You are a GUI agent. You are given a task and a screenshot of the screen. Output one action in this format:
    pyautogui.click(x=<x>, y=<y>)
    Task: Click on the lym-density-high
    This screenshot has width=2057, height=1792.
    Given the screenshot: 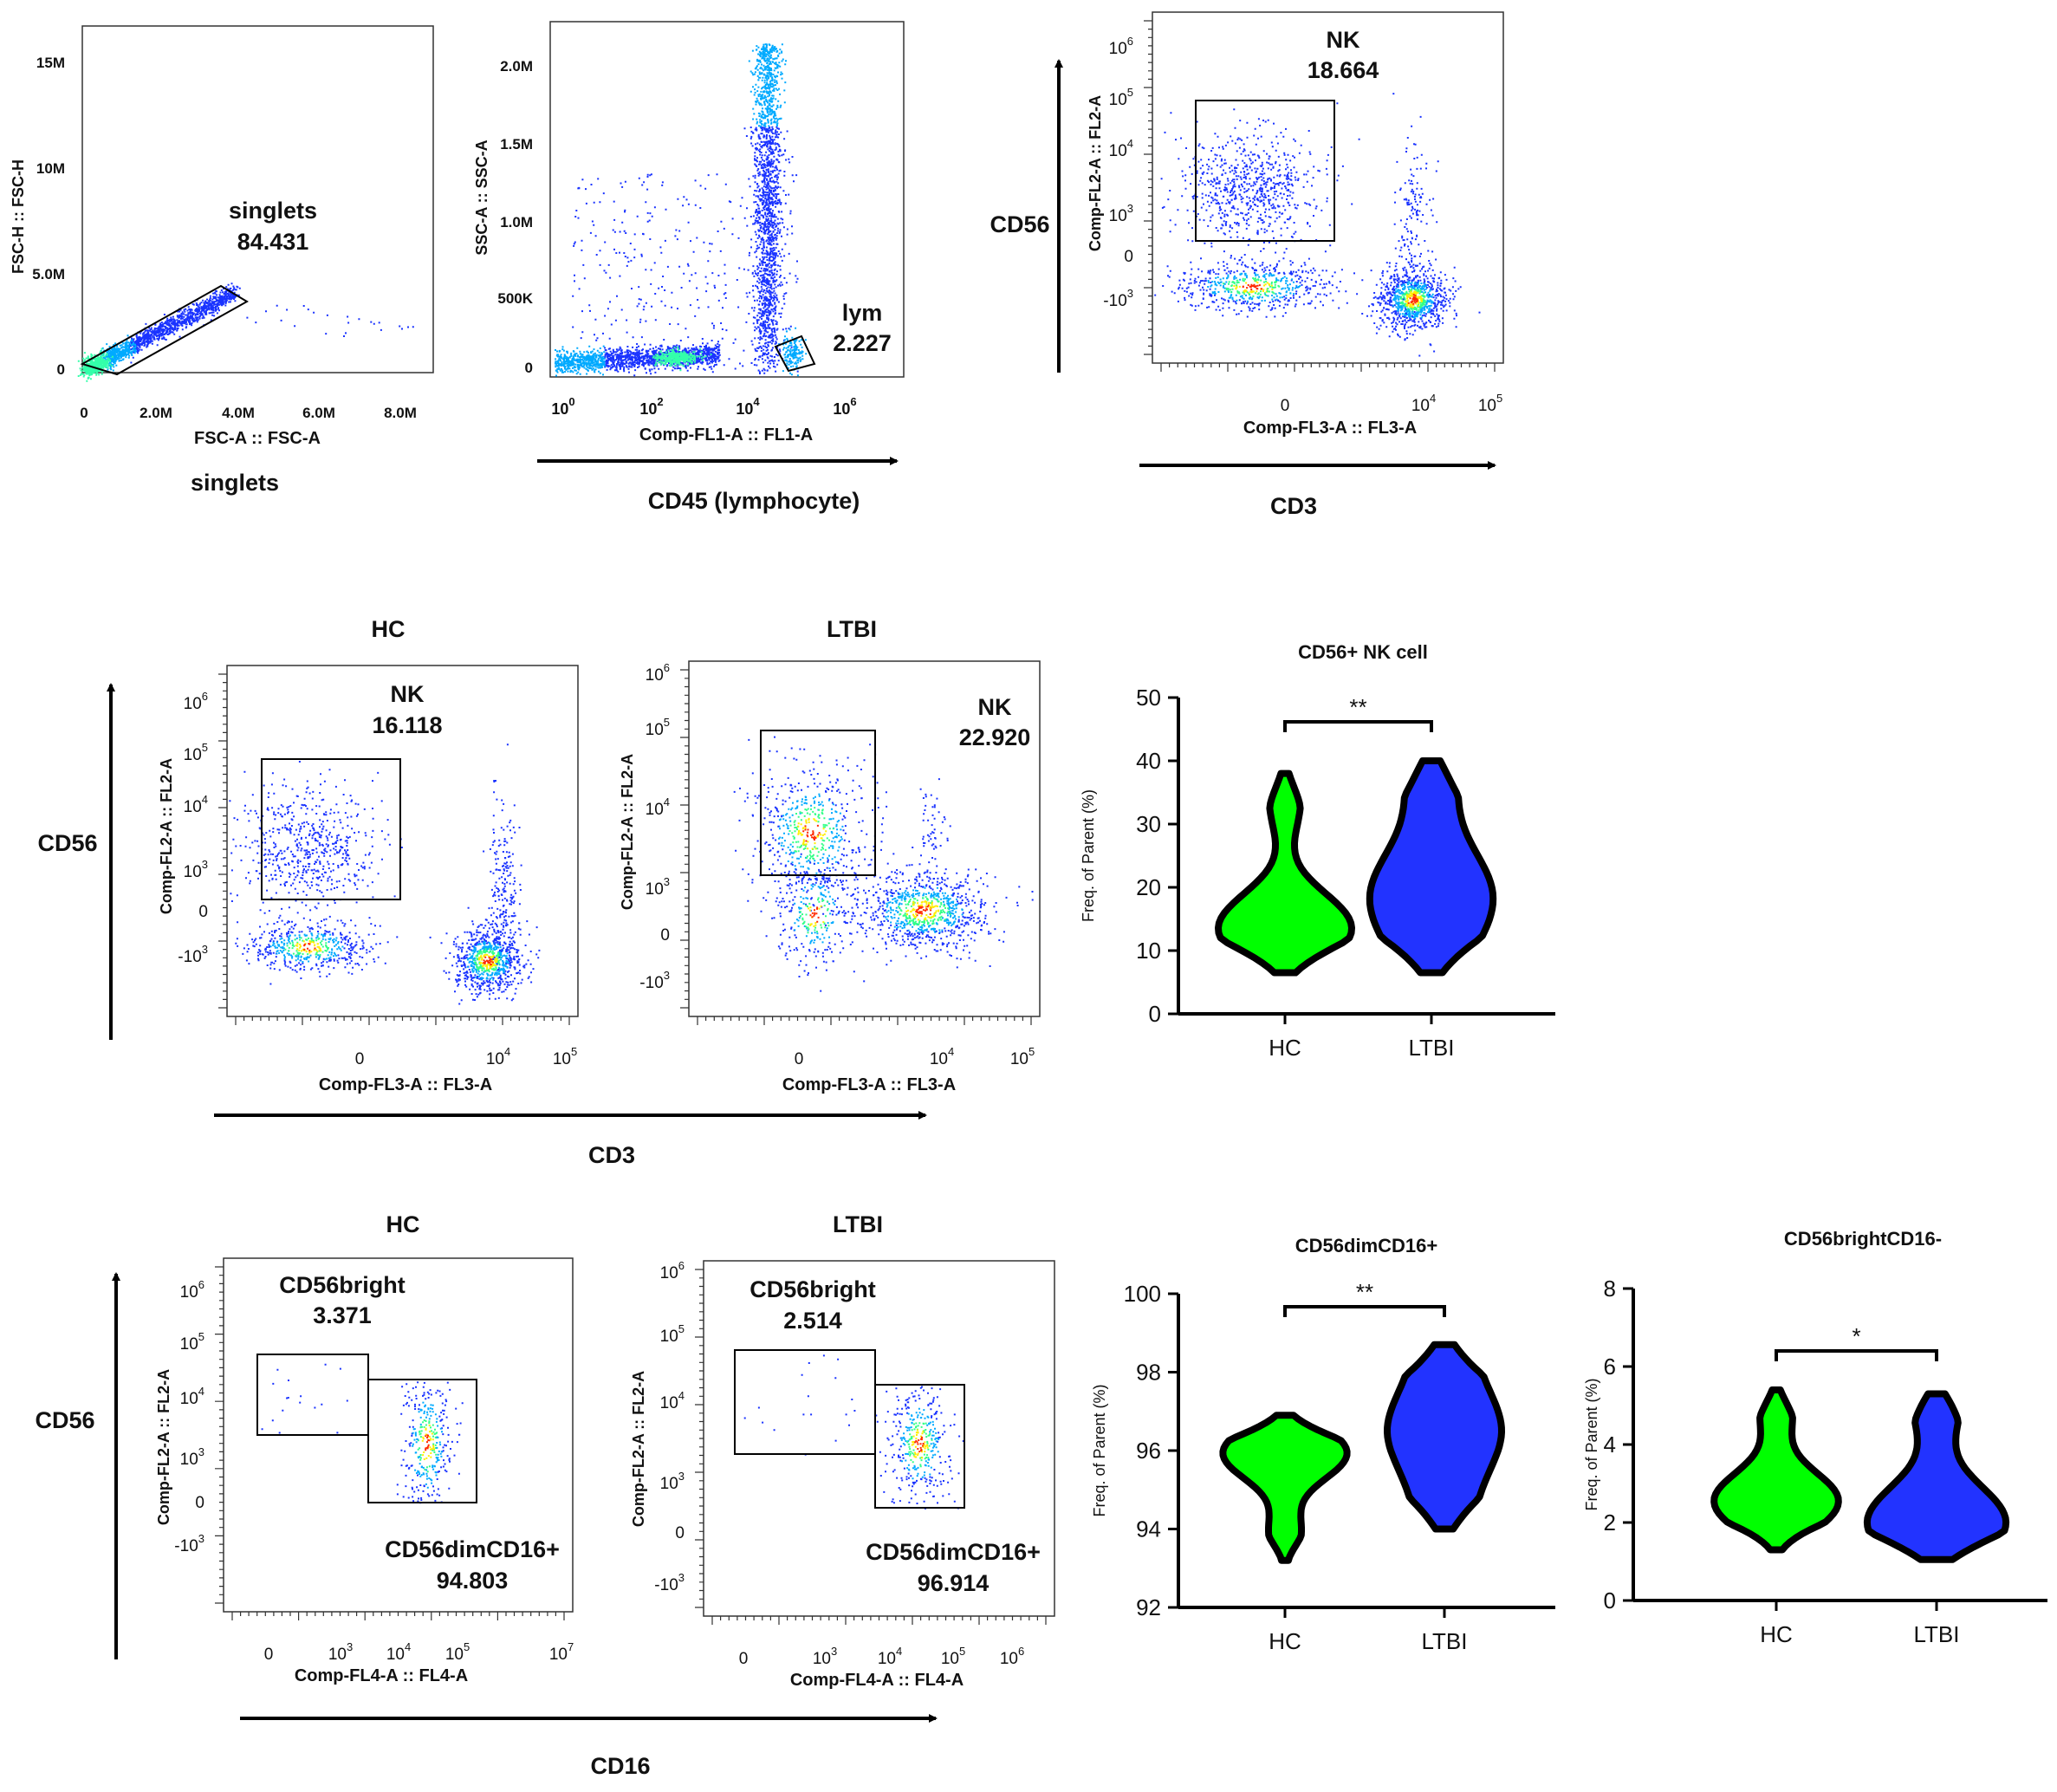 What is the action you would take?
    pyautogui.click(x=682, y=359)
    